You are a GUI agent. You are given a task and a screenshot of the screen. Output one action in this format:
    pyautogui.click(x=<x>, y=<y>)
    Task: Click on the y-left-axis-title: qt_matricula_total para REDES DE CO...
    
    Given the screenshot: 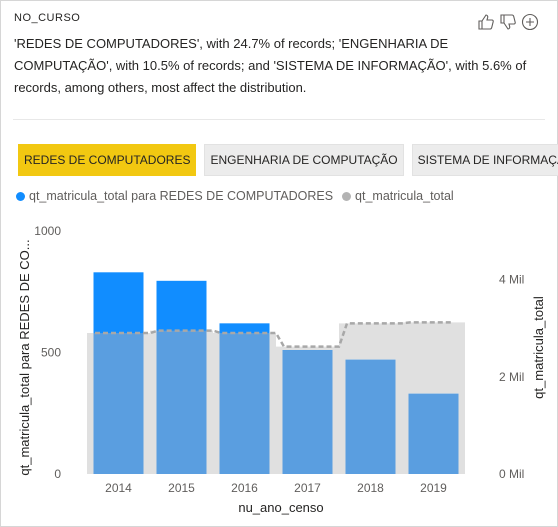 What is the action you would take?
    pyautogui.click(x=24, y=357)
    